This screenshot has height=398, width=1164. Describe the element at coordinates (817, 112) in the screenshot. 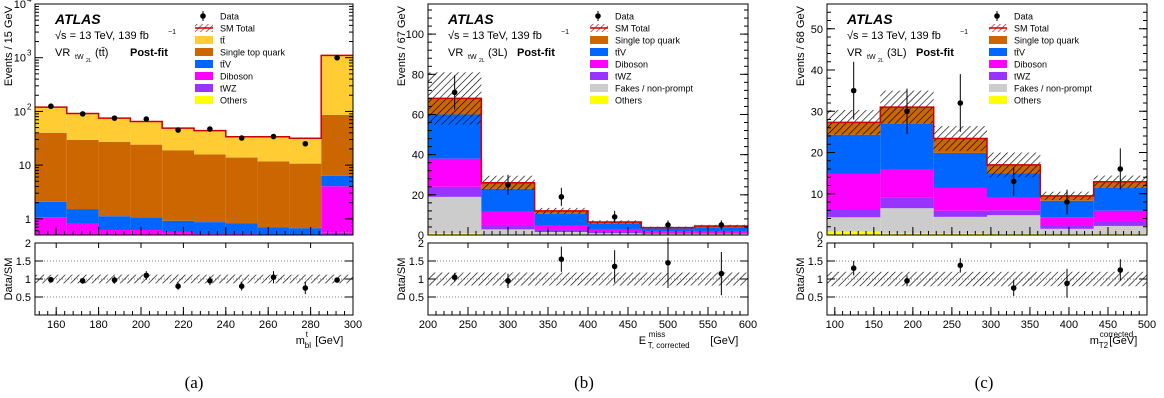

I see `y-tick-label: 30` at that location.